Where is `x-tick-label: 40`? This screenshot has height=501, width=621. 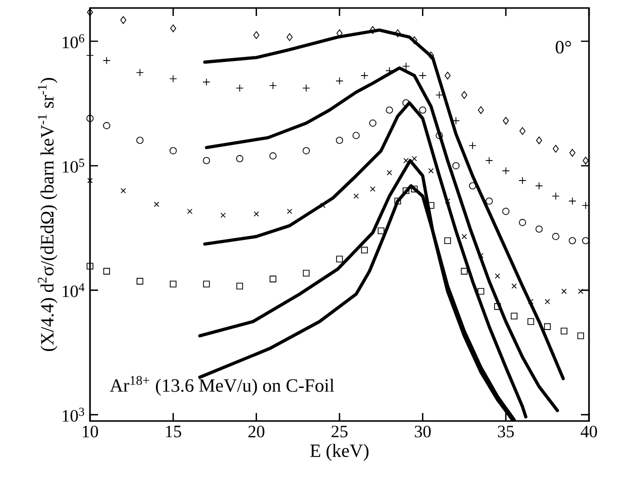
x-tick-label: 40 is located at coordinates (589, 432).